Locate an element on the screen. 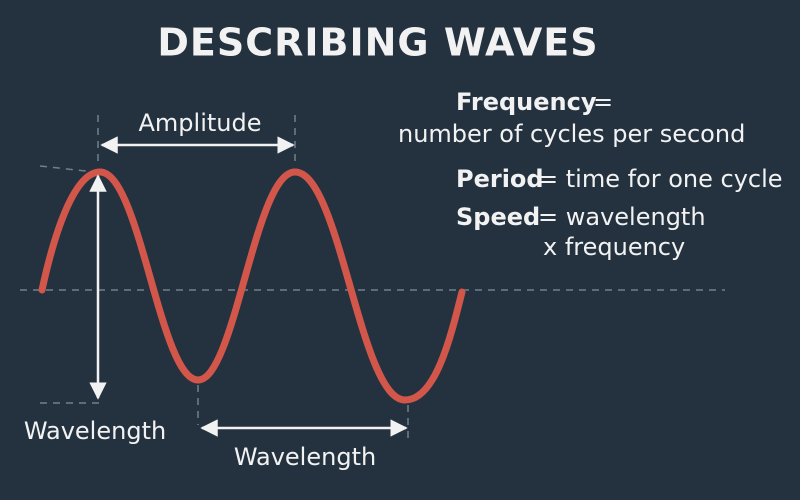 This screenshot has width=800, height=500. definition: = is located at coordinates (603, 102).